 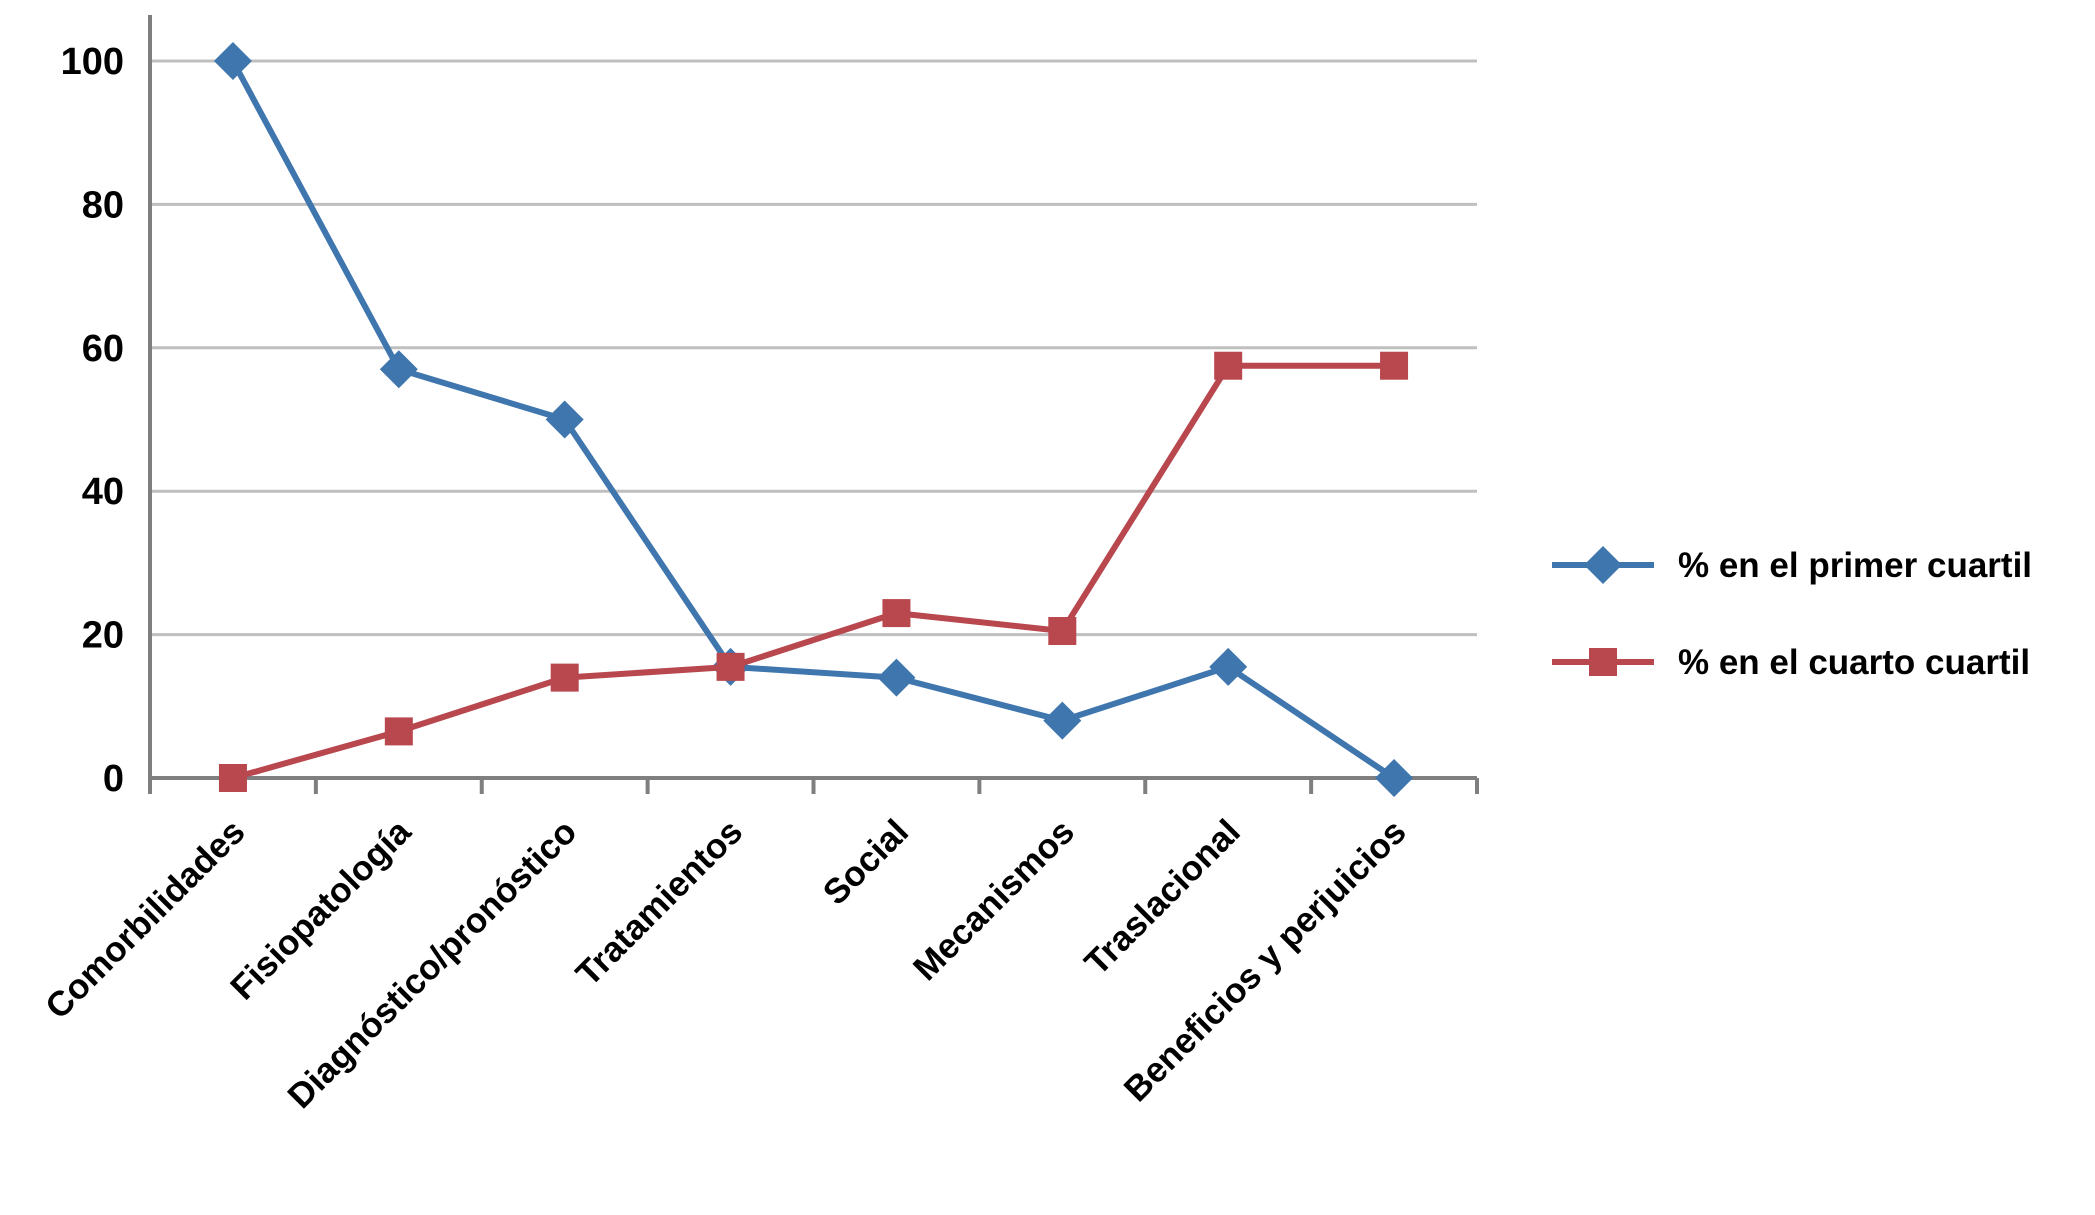 I want to click on x-axis-category-label: Tratamientos, so click(x=660, y=903).